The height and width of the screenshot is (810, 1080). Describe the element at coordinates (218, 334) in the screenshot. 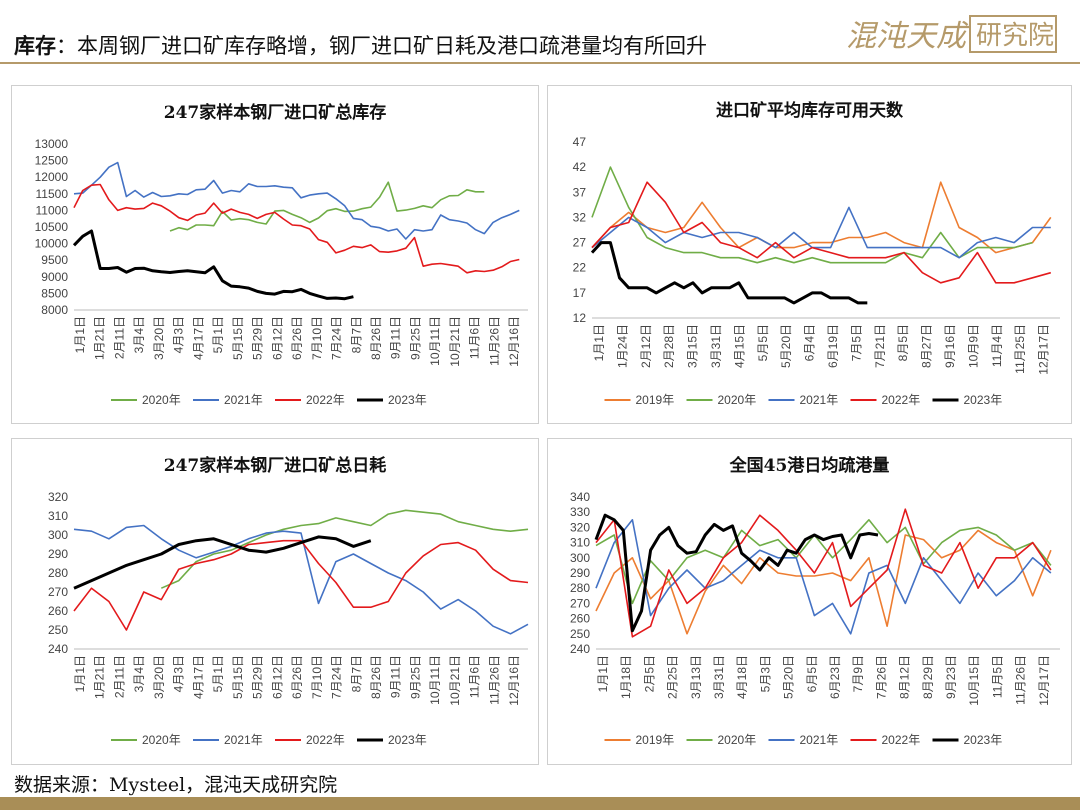

I see `x-tick-label: 5月1日` at that location.